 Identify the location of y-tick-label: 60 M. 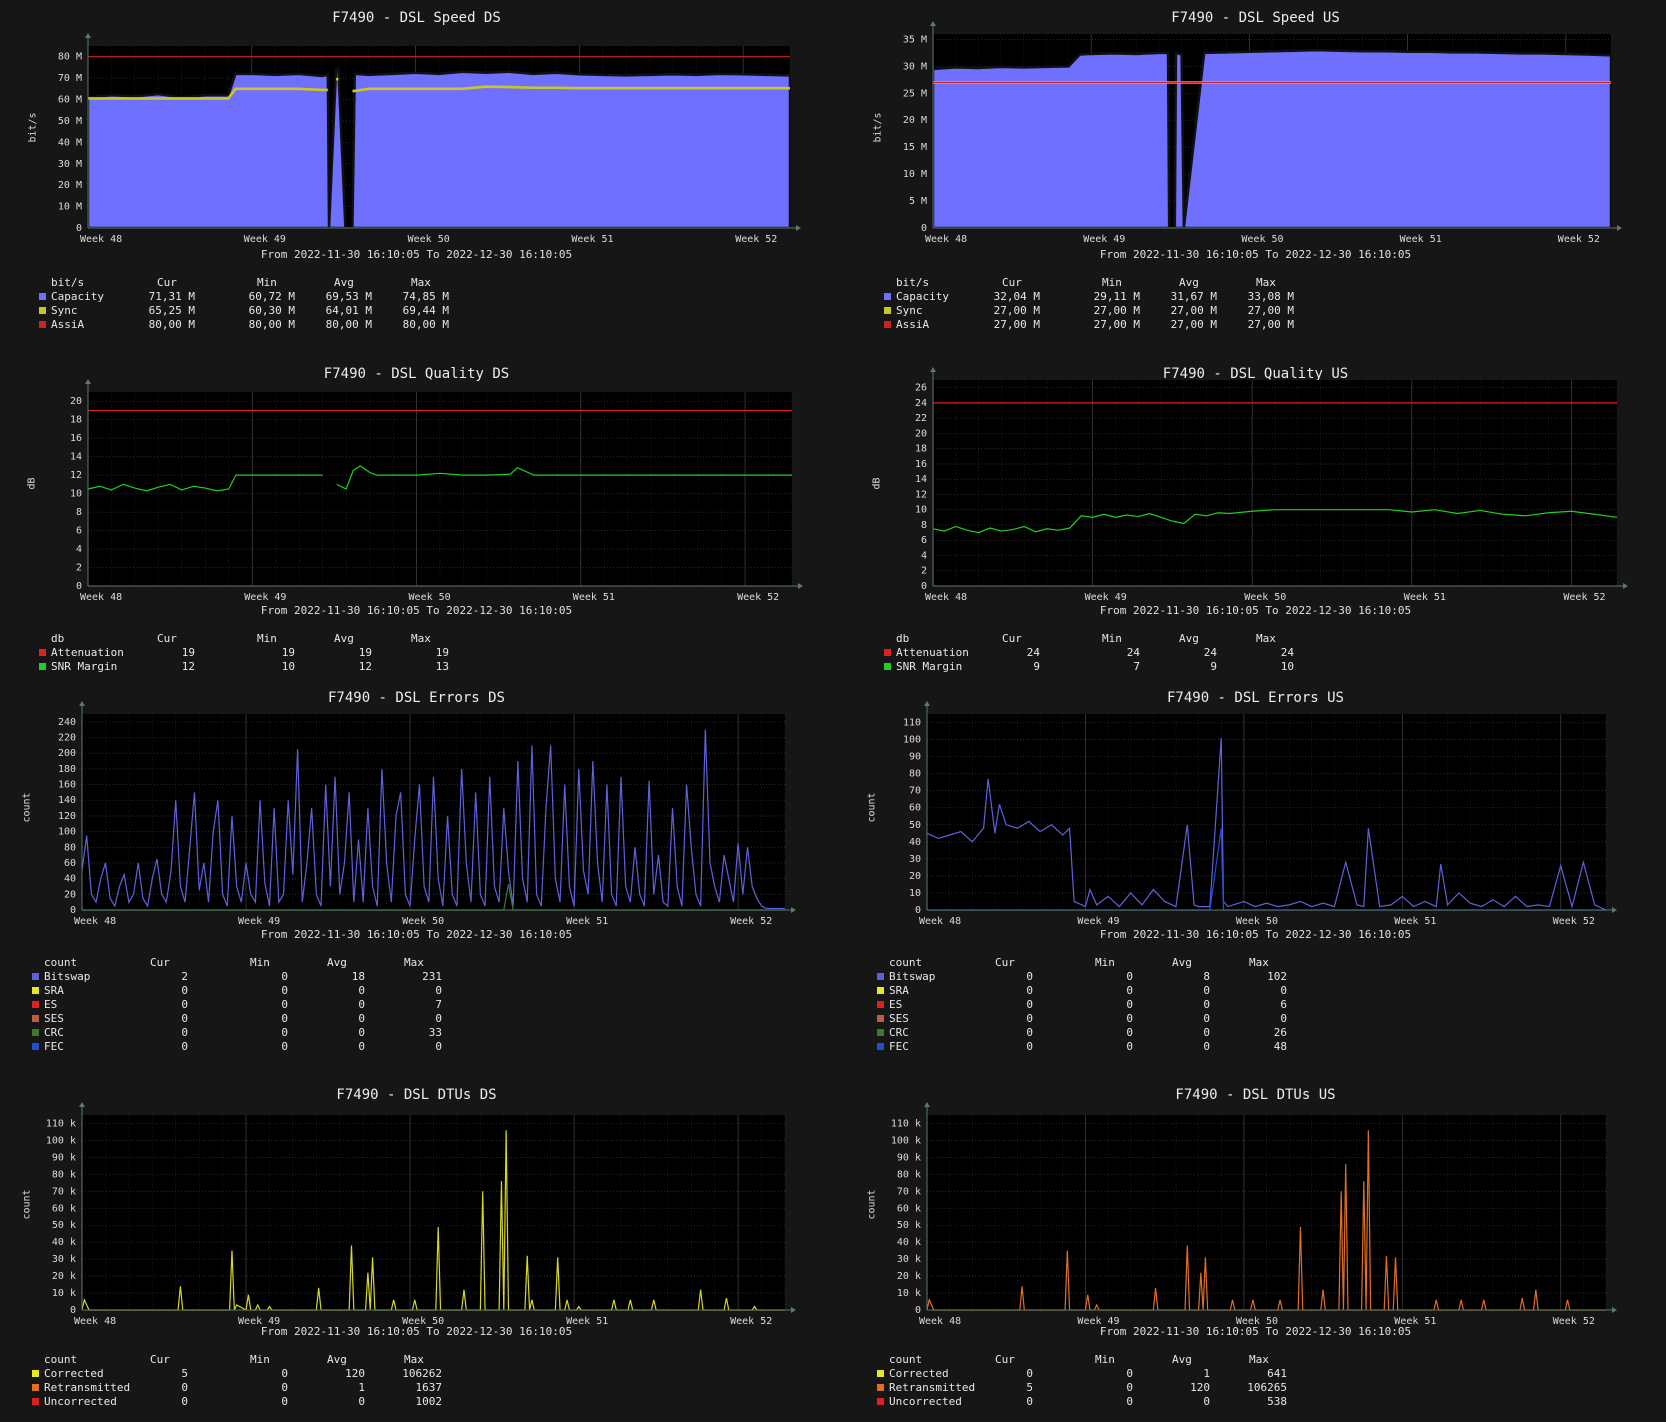
(70, 100).